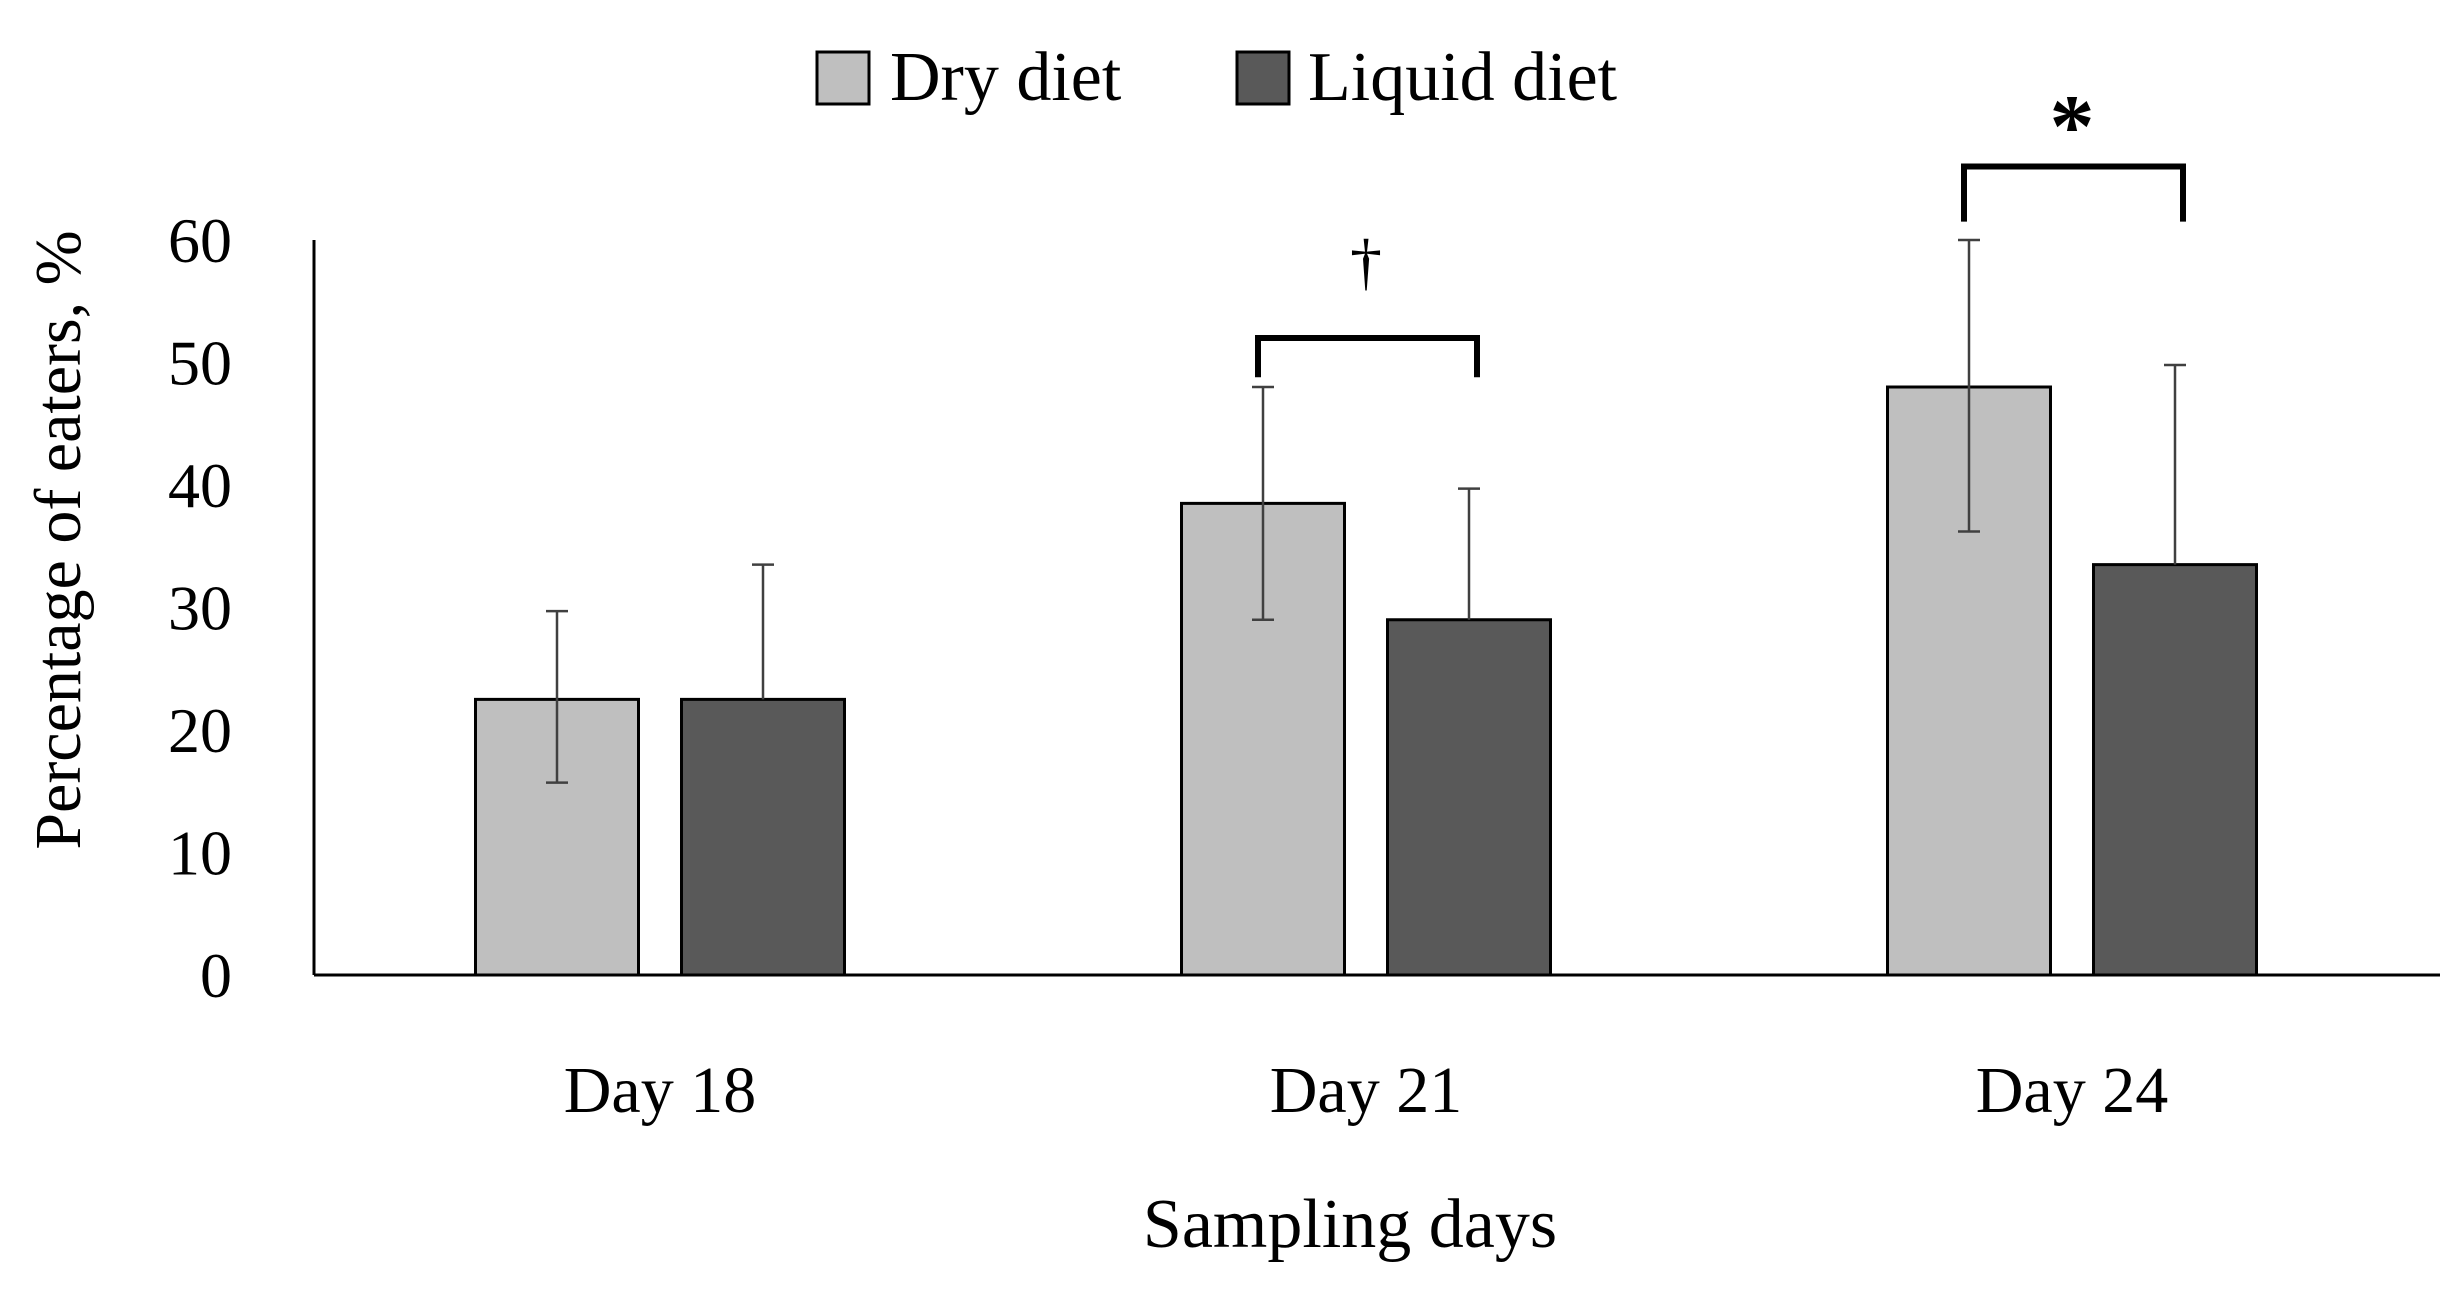  Describe the element at coordinates (843, 78) in the screenshot. I see `legend-swatch-dry-diet` at that location.